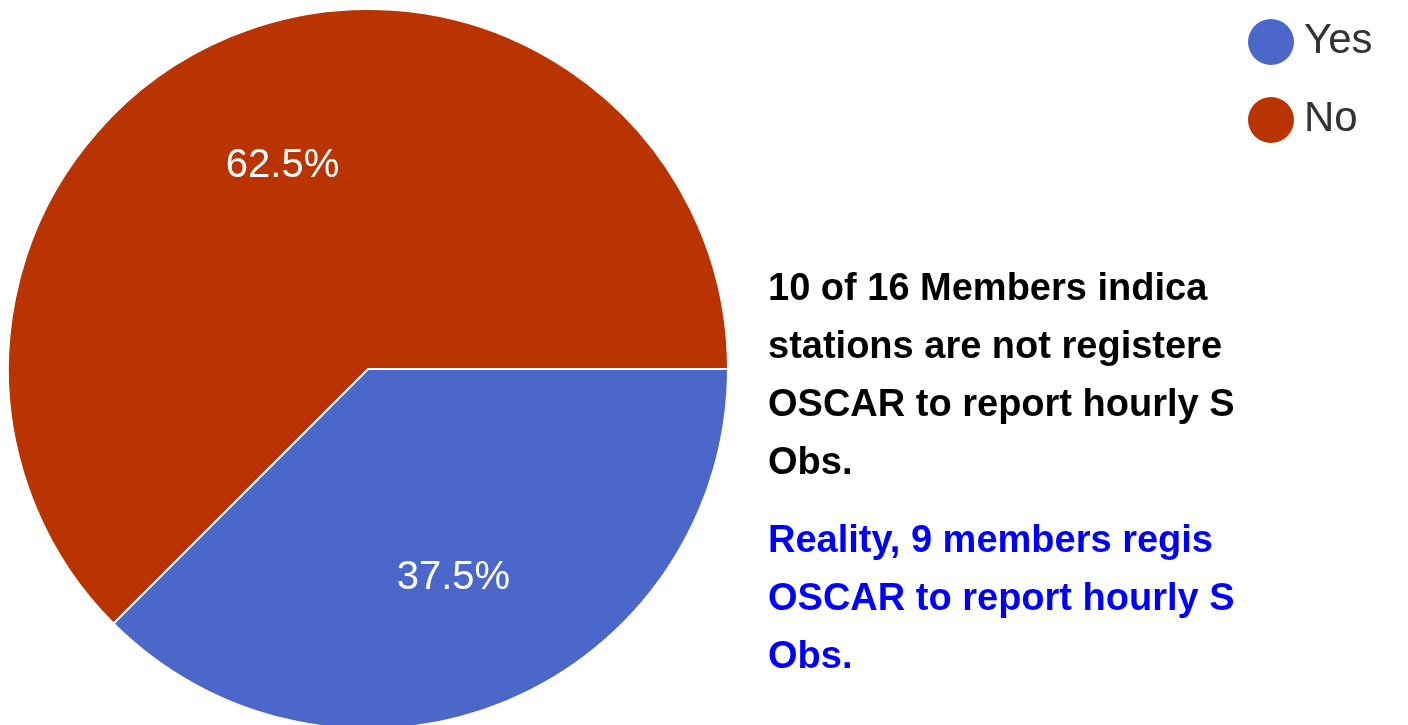 The image size is (1408, 725). Describe the element at coordinates (453, 575) in the screenshot. I see `data-label: 37.5%` at that location.